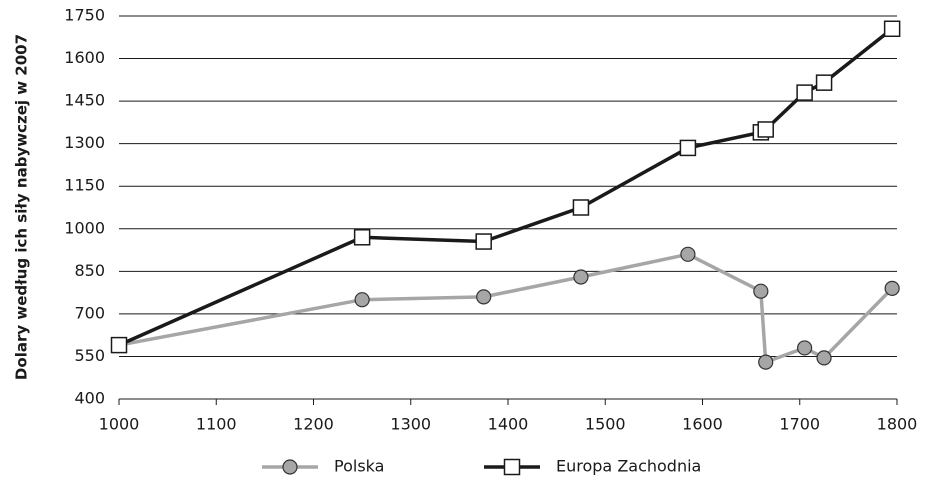 The width and height of the screenshot is (927, 488). I want to click on x-tick-label: 1600, so click(702, 424).